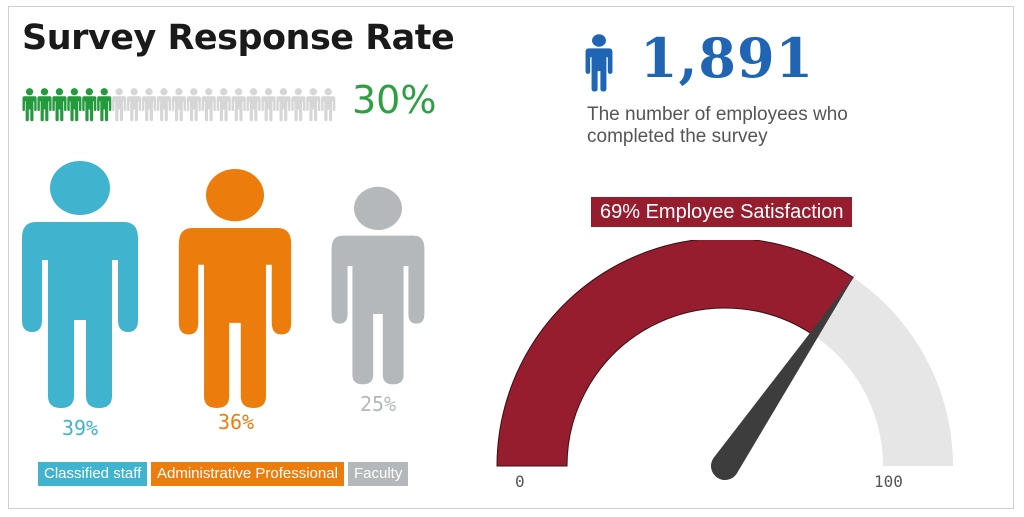  I want to click on classified-staff-figure, so click(80, 284).